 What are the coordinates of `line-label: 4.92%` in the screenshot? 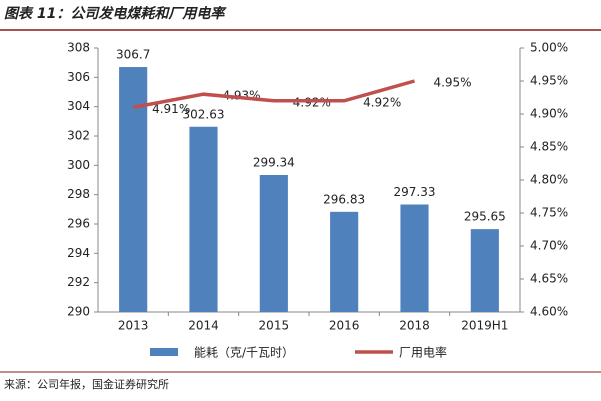 It's located at (382, 102).